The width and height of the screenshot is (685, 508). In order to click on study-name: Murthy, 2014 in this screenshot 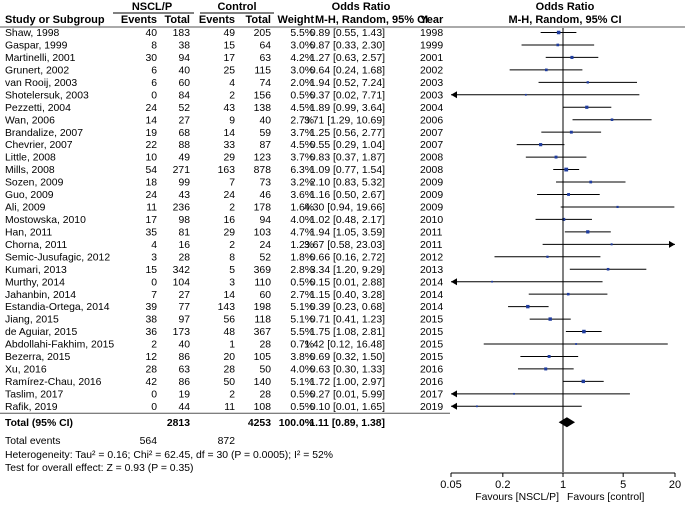, I will do `click(35, 282)`.